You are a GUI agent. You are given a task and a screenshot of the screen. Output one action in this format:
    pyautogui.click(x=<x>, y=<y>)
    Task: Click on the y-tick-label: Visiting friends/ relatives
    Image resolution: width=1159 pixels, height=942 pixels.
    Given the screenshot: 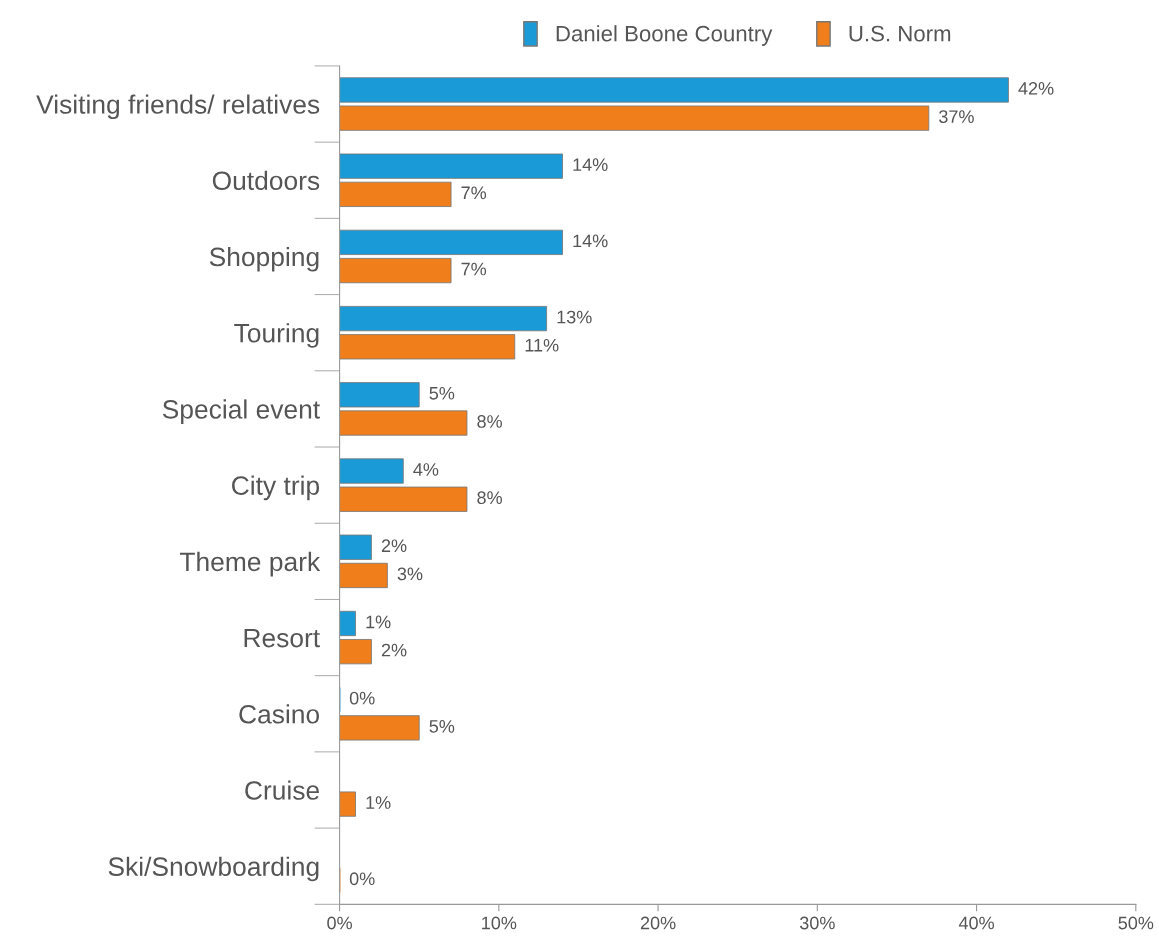 What is the action you would take?
    pyautogui.click(x=178, y=107)
    